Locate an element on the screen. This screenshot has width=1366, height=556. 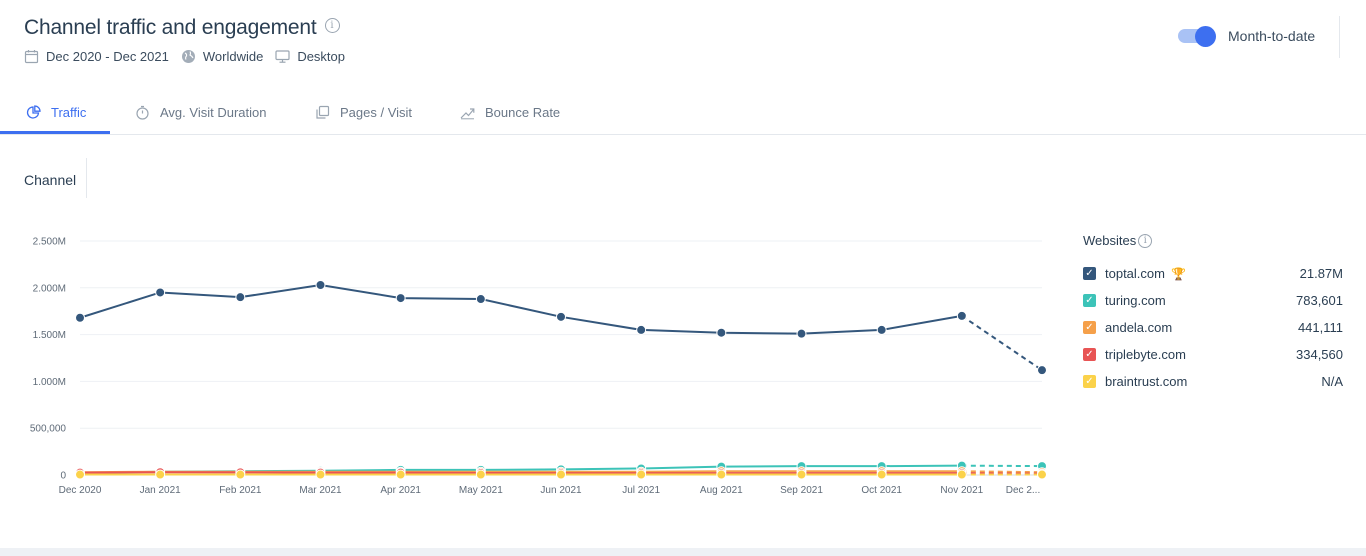
tab-traffic: Traffic is located at coordinates (56, 112).